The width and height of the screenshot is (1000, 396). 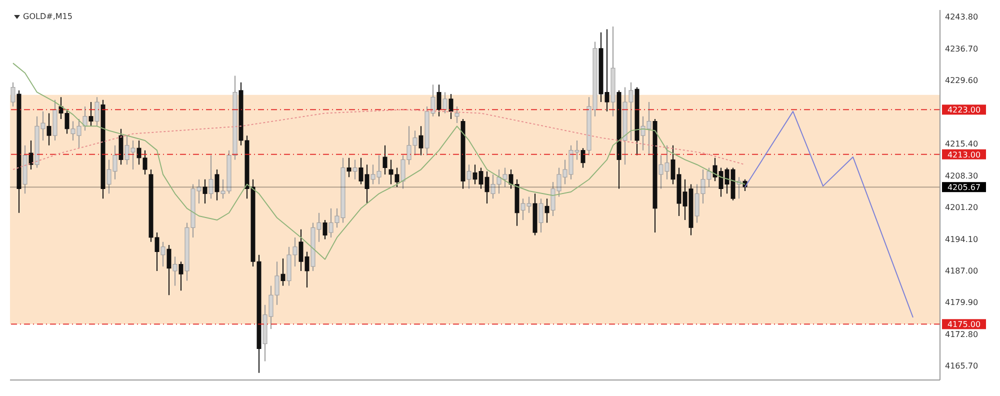 I want to click on y-tick-label: 4172.80, so click(x=961, y=334).